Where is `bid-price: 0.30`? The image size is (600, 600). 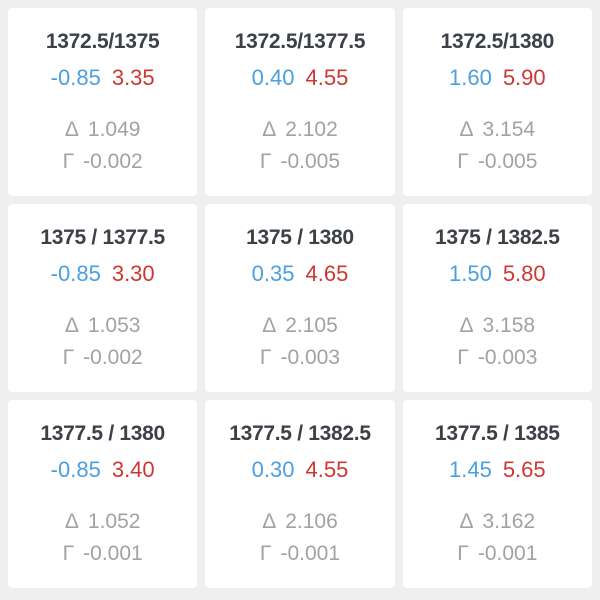 bid-price: 0.30 is located at coordinates (273, 469).